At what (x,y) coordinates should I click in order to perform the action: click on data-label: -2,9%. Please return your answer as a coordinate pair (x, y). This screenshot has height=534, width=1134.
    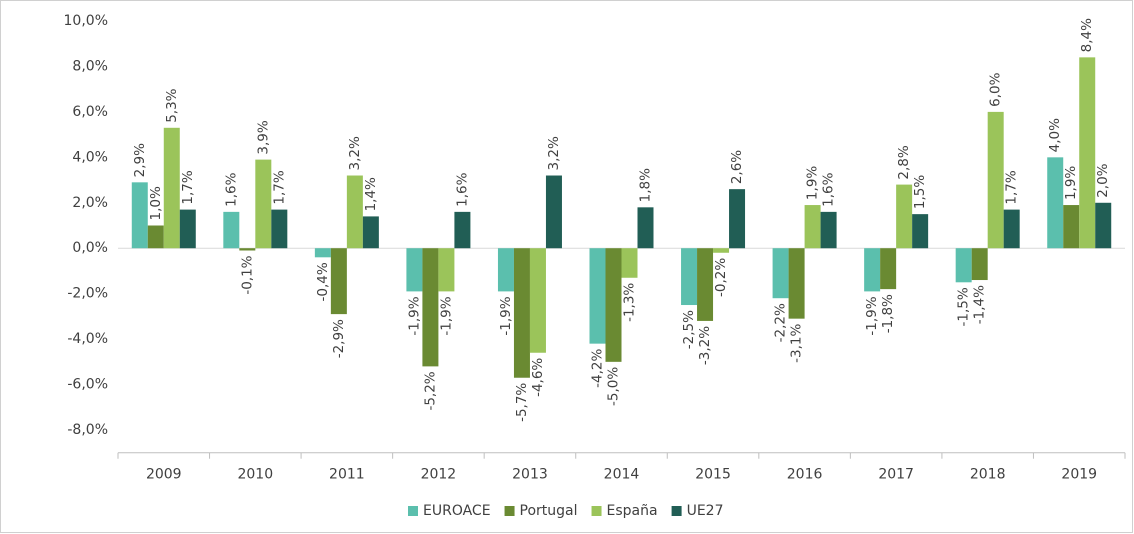
    Looking at the image, I should click on (339, 338).